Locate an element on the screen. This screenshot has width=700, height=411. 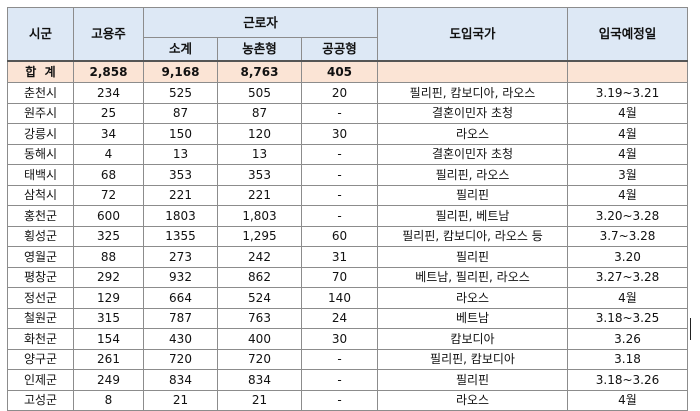
cell-region: 화천군 is located at coordinates (40, 339).